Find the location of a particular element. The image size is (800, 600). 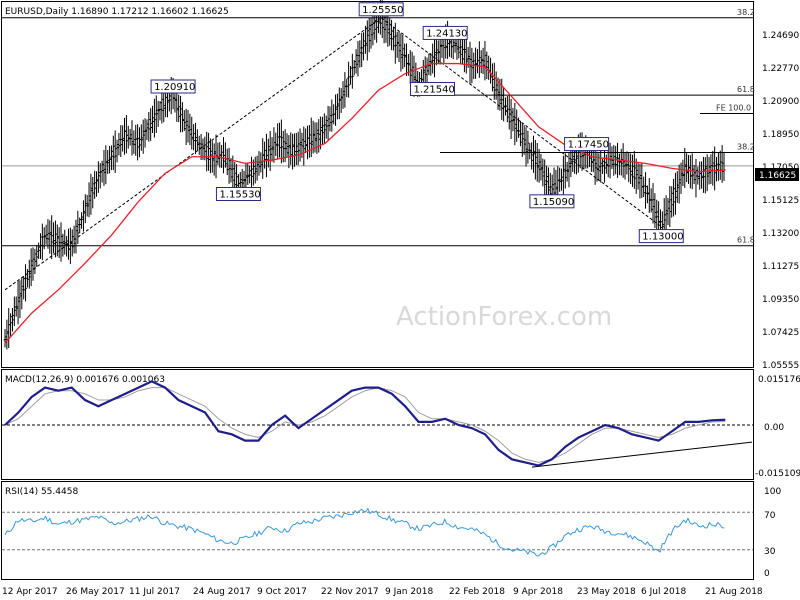

macd-y-tick: 0.015176 is located at coordinates (779, 380).